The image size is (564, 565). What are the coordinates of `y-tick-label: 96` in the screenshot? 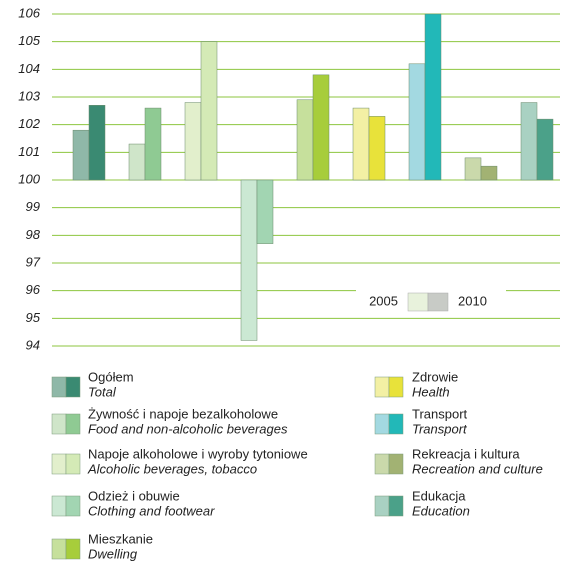 It's located at (33, 289).